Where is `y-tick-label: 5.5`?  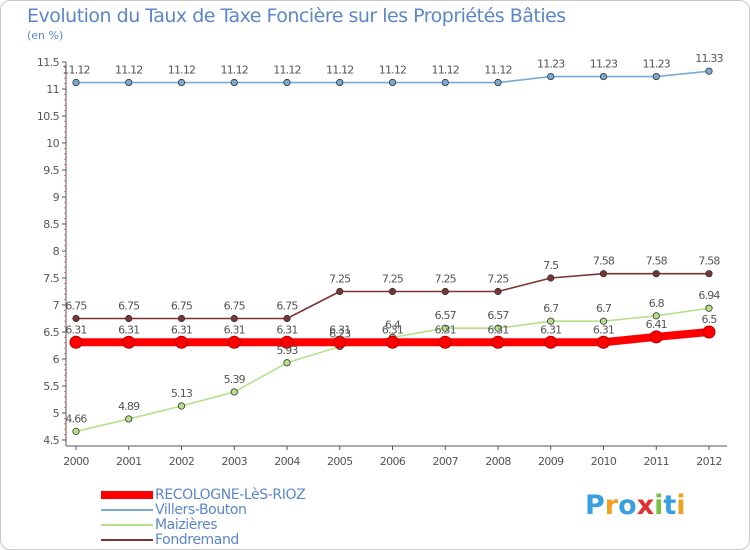
y-tick-label: 5.5 is located at coordinates (51, 386).